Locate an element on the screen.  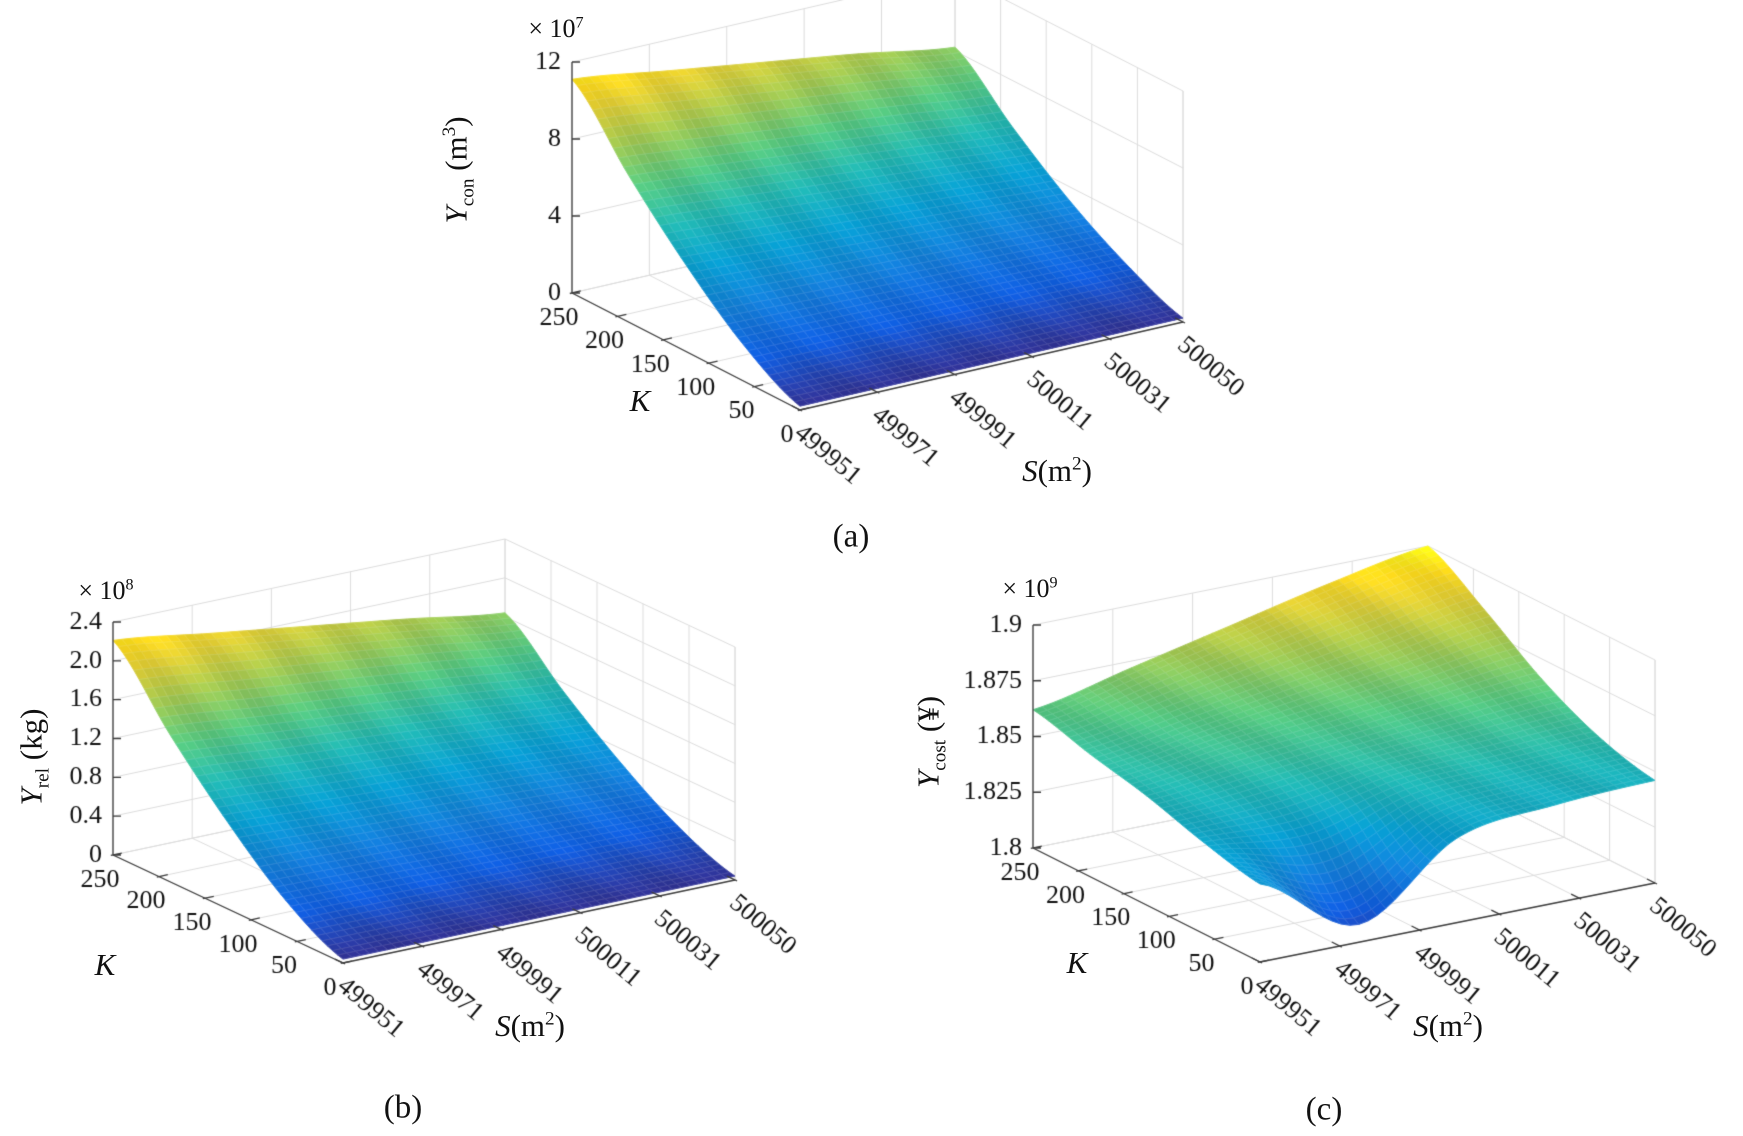
z-exponent-label-a: × 10⁷ is located at coordinates (555, 29).